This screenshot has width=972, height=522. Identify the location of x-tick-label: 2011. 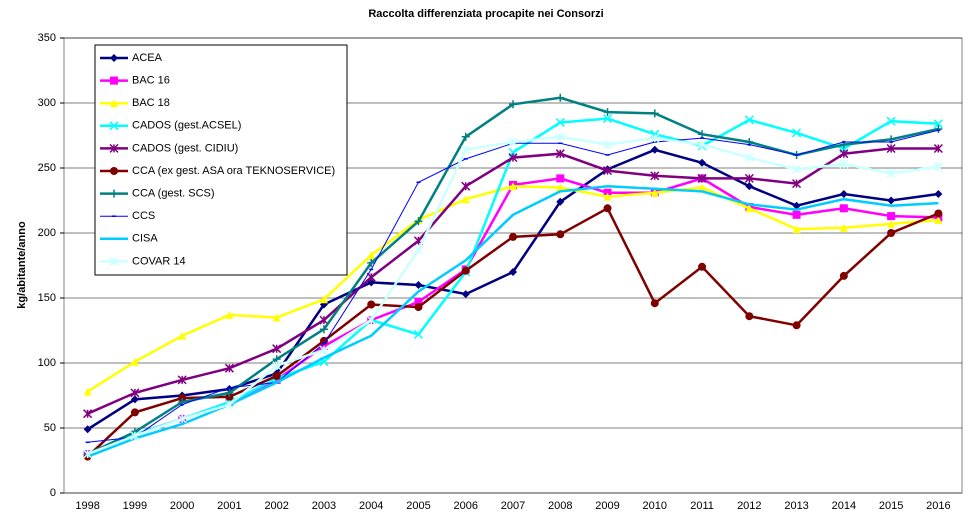
(702, 506).